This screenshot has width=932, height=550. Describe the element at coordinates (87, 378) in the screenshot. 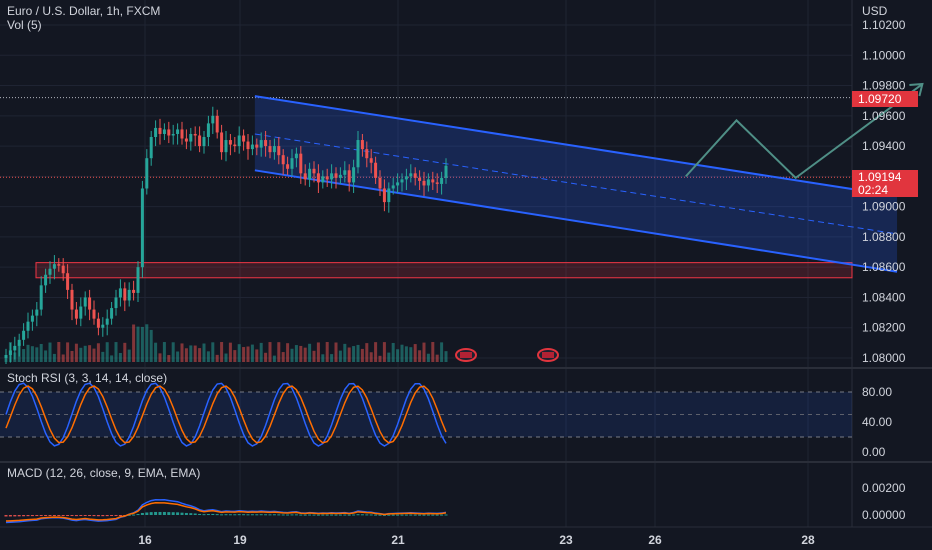

I see `stoch-rsi-legend: Stoch RSI (3, 3, 14, 14, close)` at that location.